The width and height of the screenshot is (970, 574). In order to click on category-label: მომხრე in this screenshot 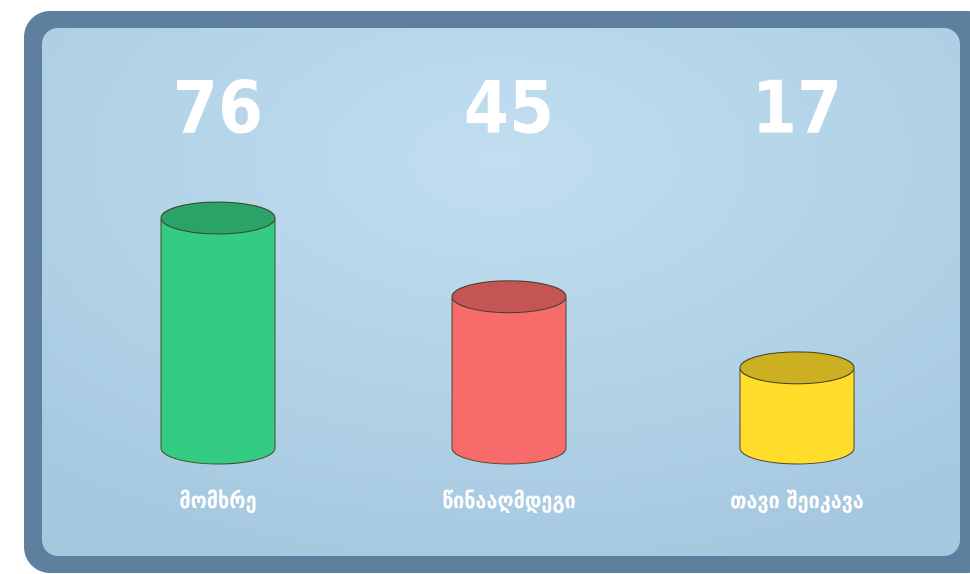, I will do `click(217, 501)`.